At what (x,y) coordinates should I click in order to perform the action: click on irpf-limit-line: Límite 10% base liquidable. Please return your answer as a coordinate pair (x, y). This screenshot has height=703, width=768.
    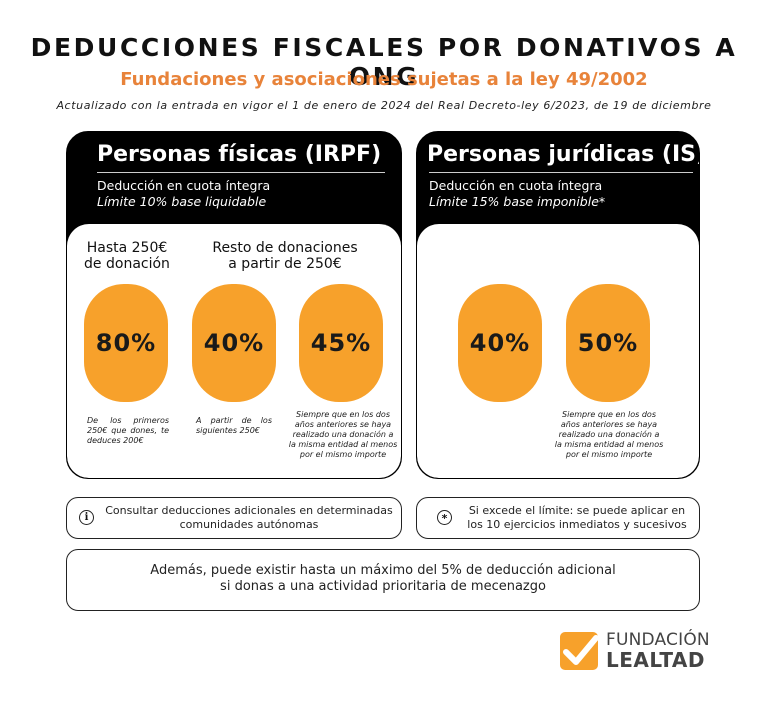
    Looking at the image, I should click on (182, 201).